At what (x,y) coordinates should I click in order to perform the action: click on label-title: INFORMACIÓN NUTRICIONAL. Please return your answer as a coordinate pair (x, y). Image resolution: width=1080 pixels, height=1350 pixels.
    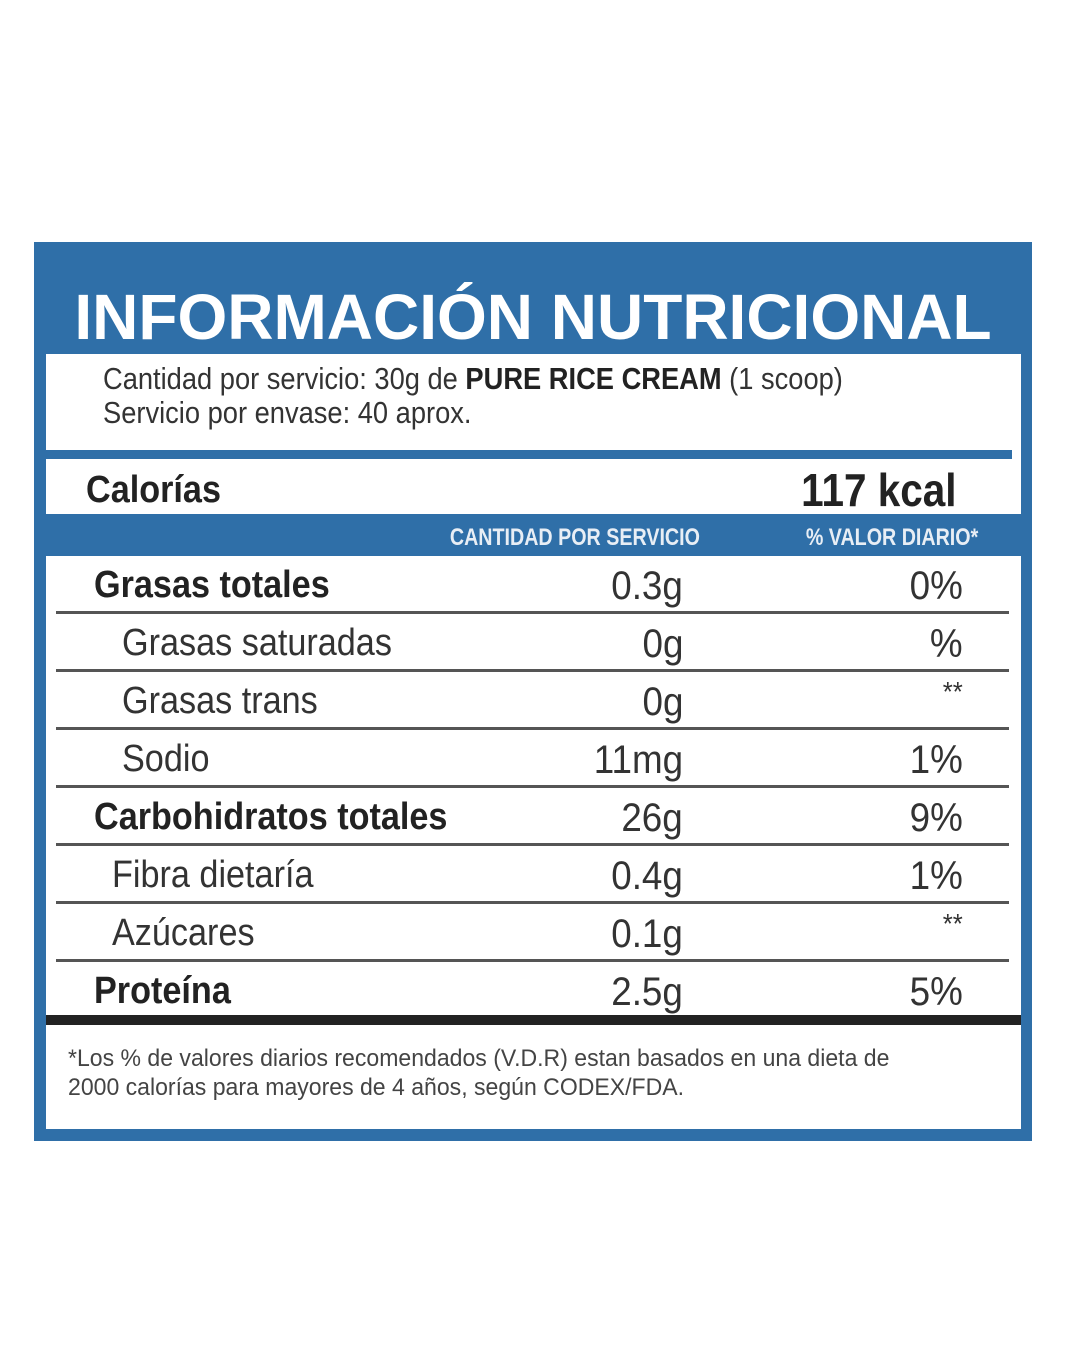
    Looking at the image, I should click on (533, 317).